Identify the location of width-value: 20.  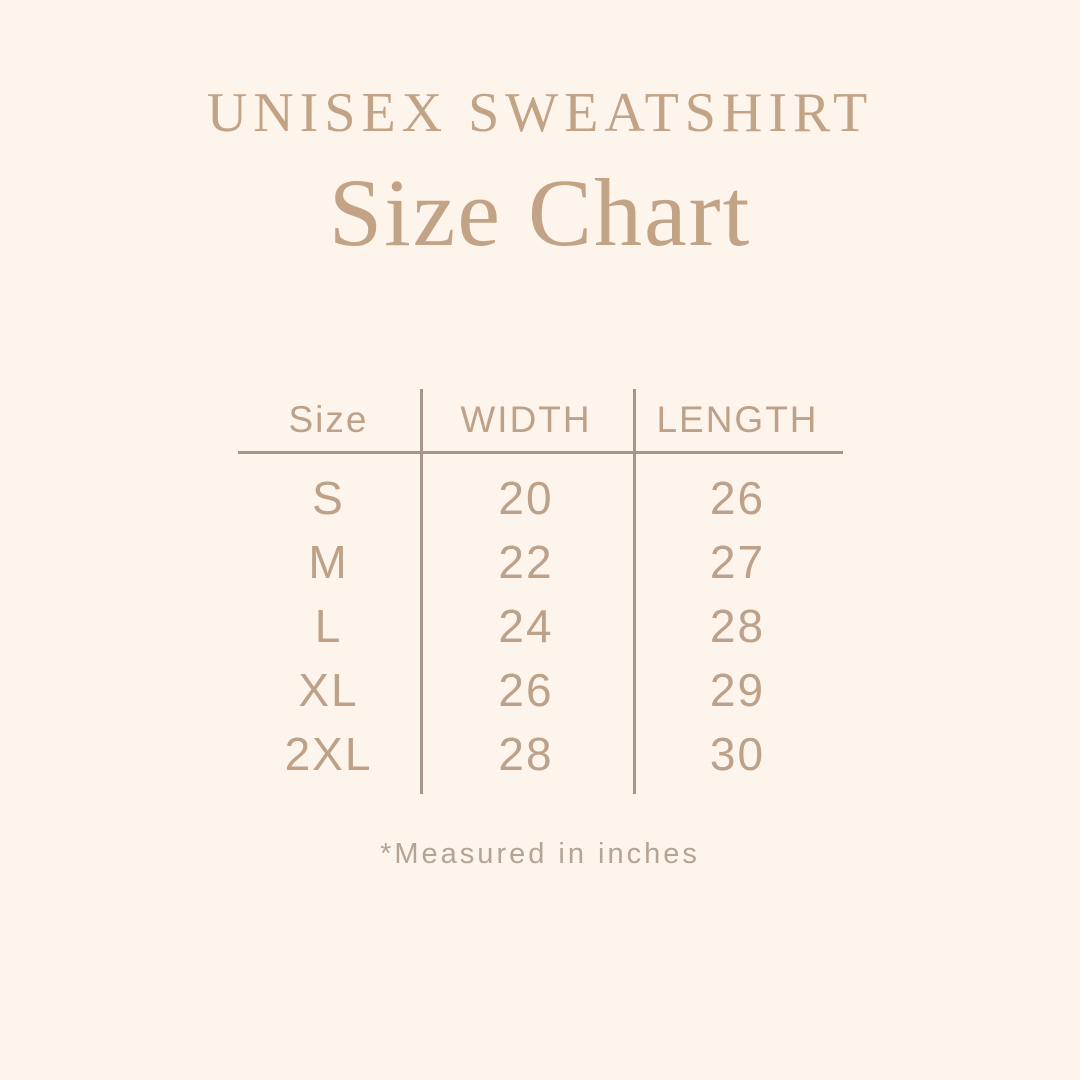
(526, 498).